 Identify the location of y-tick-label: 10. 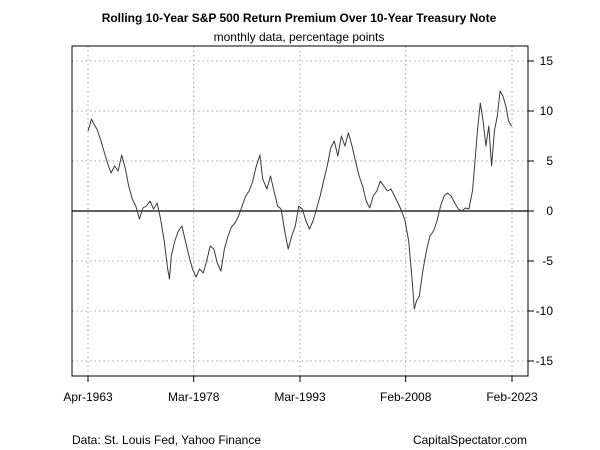
(547, 111).